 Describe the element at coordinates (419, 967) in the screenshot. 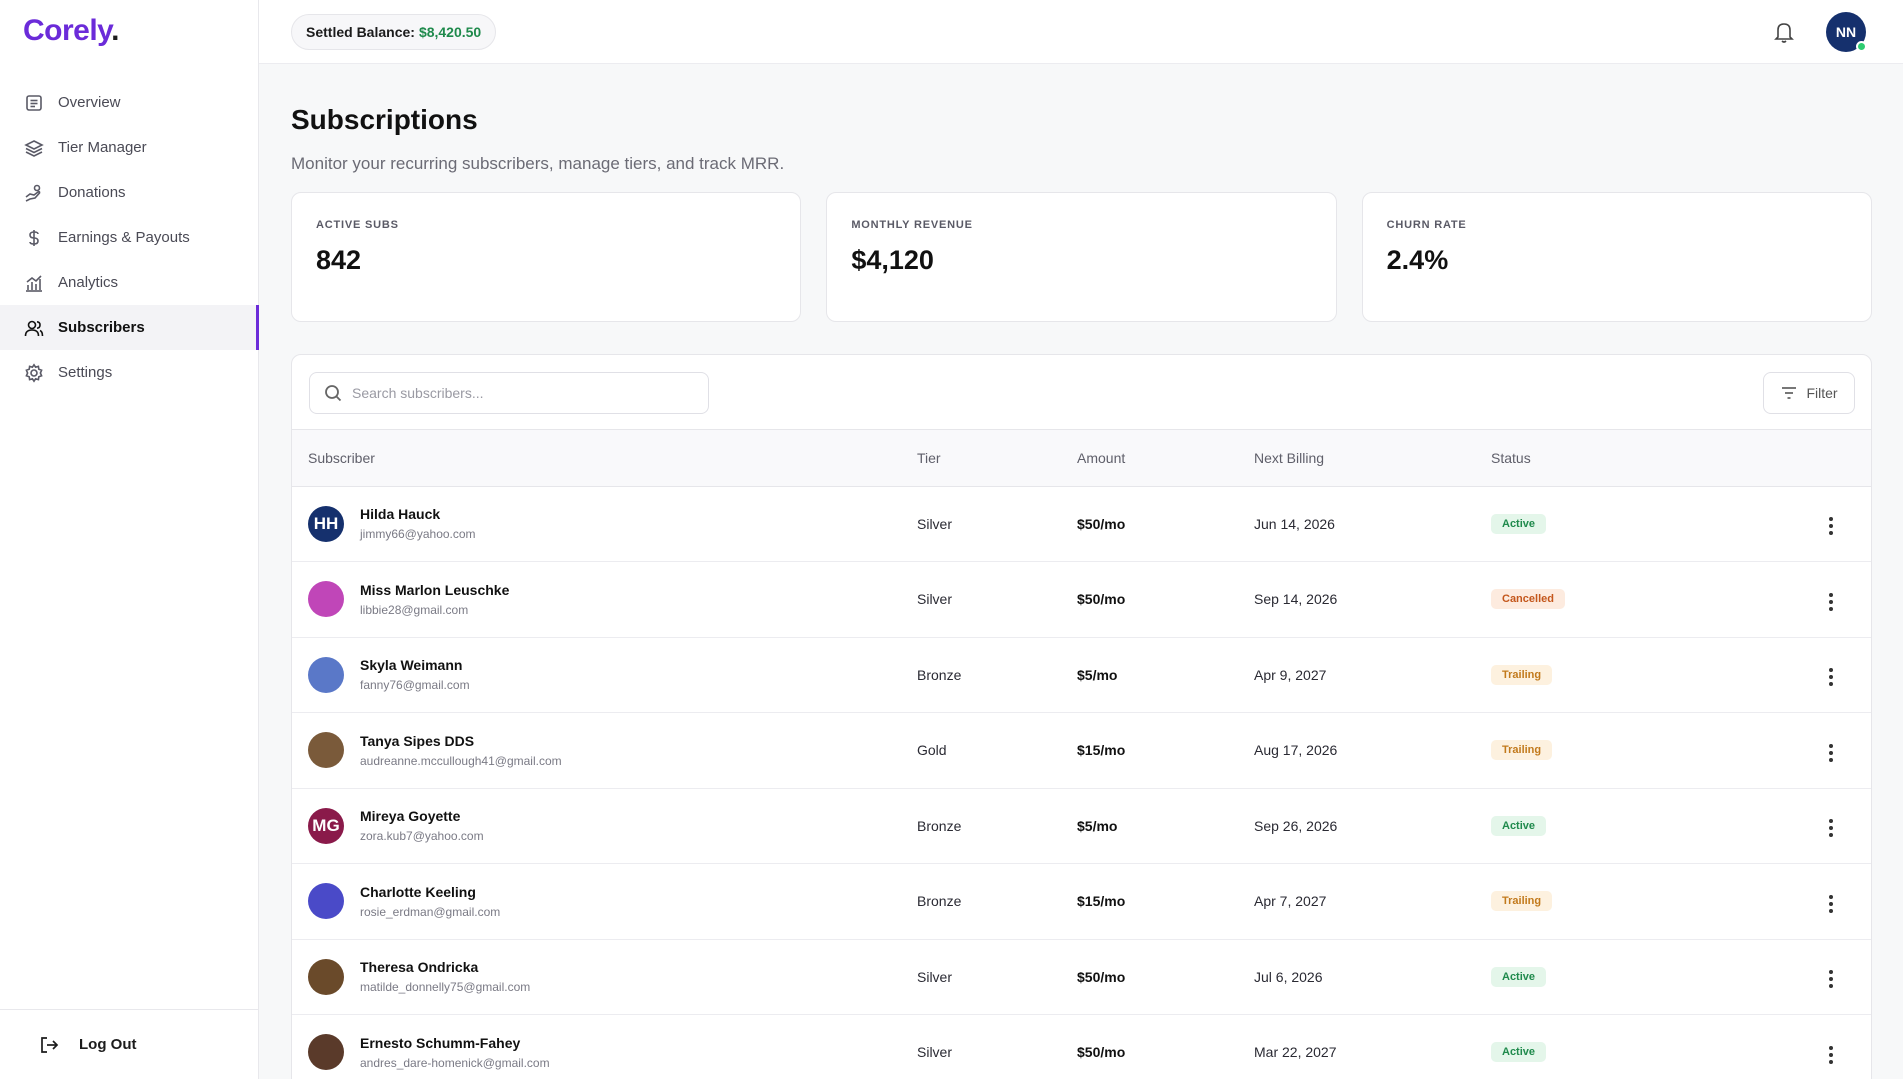

I see `subscriber-name: Theresa Ondricka` at that location.